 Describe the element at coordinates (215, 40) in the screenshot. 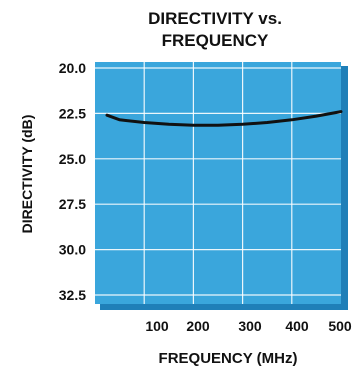

I see `chart-subtitle: FREQUENCY` at that location.